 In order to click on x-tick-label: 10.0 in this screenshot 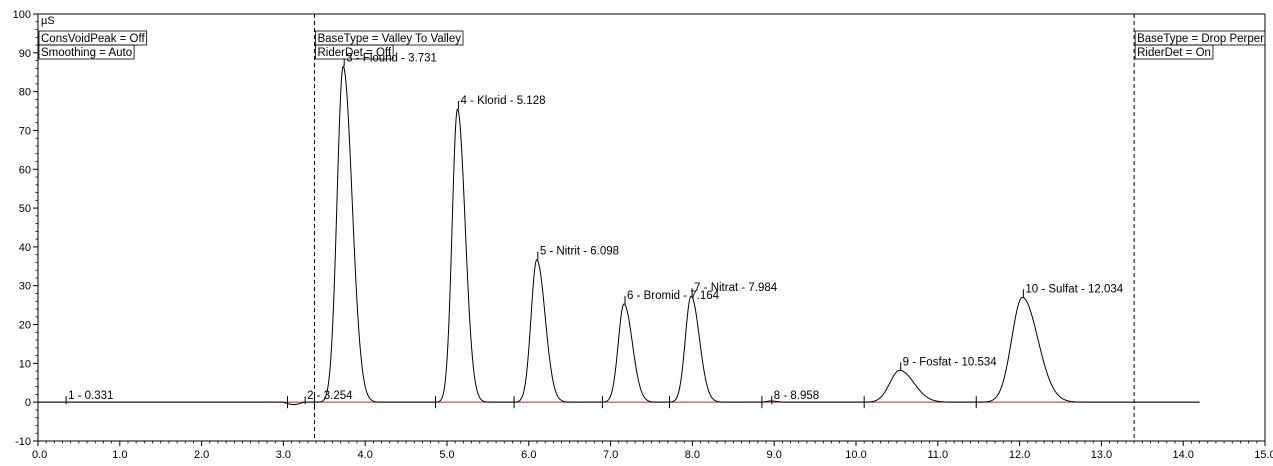, I will do `click(855, 455)`.